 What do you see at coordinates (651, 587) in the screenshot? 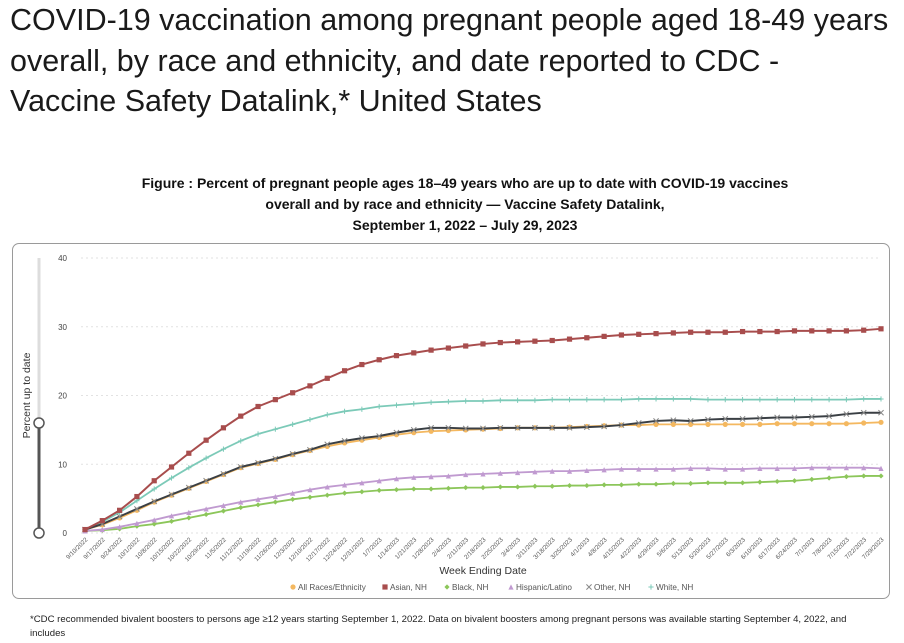
I see `legend-marker-white-nh` at bounding box center [651, 587].